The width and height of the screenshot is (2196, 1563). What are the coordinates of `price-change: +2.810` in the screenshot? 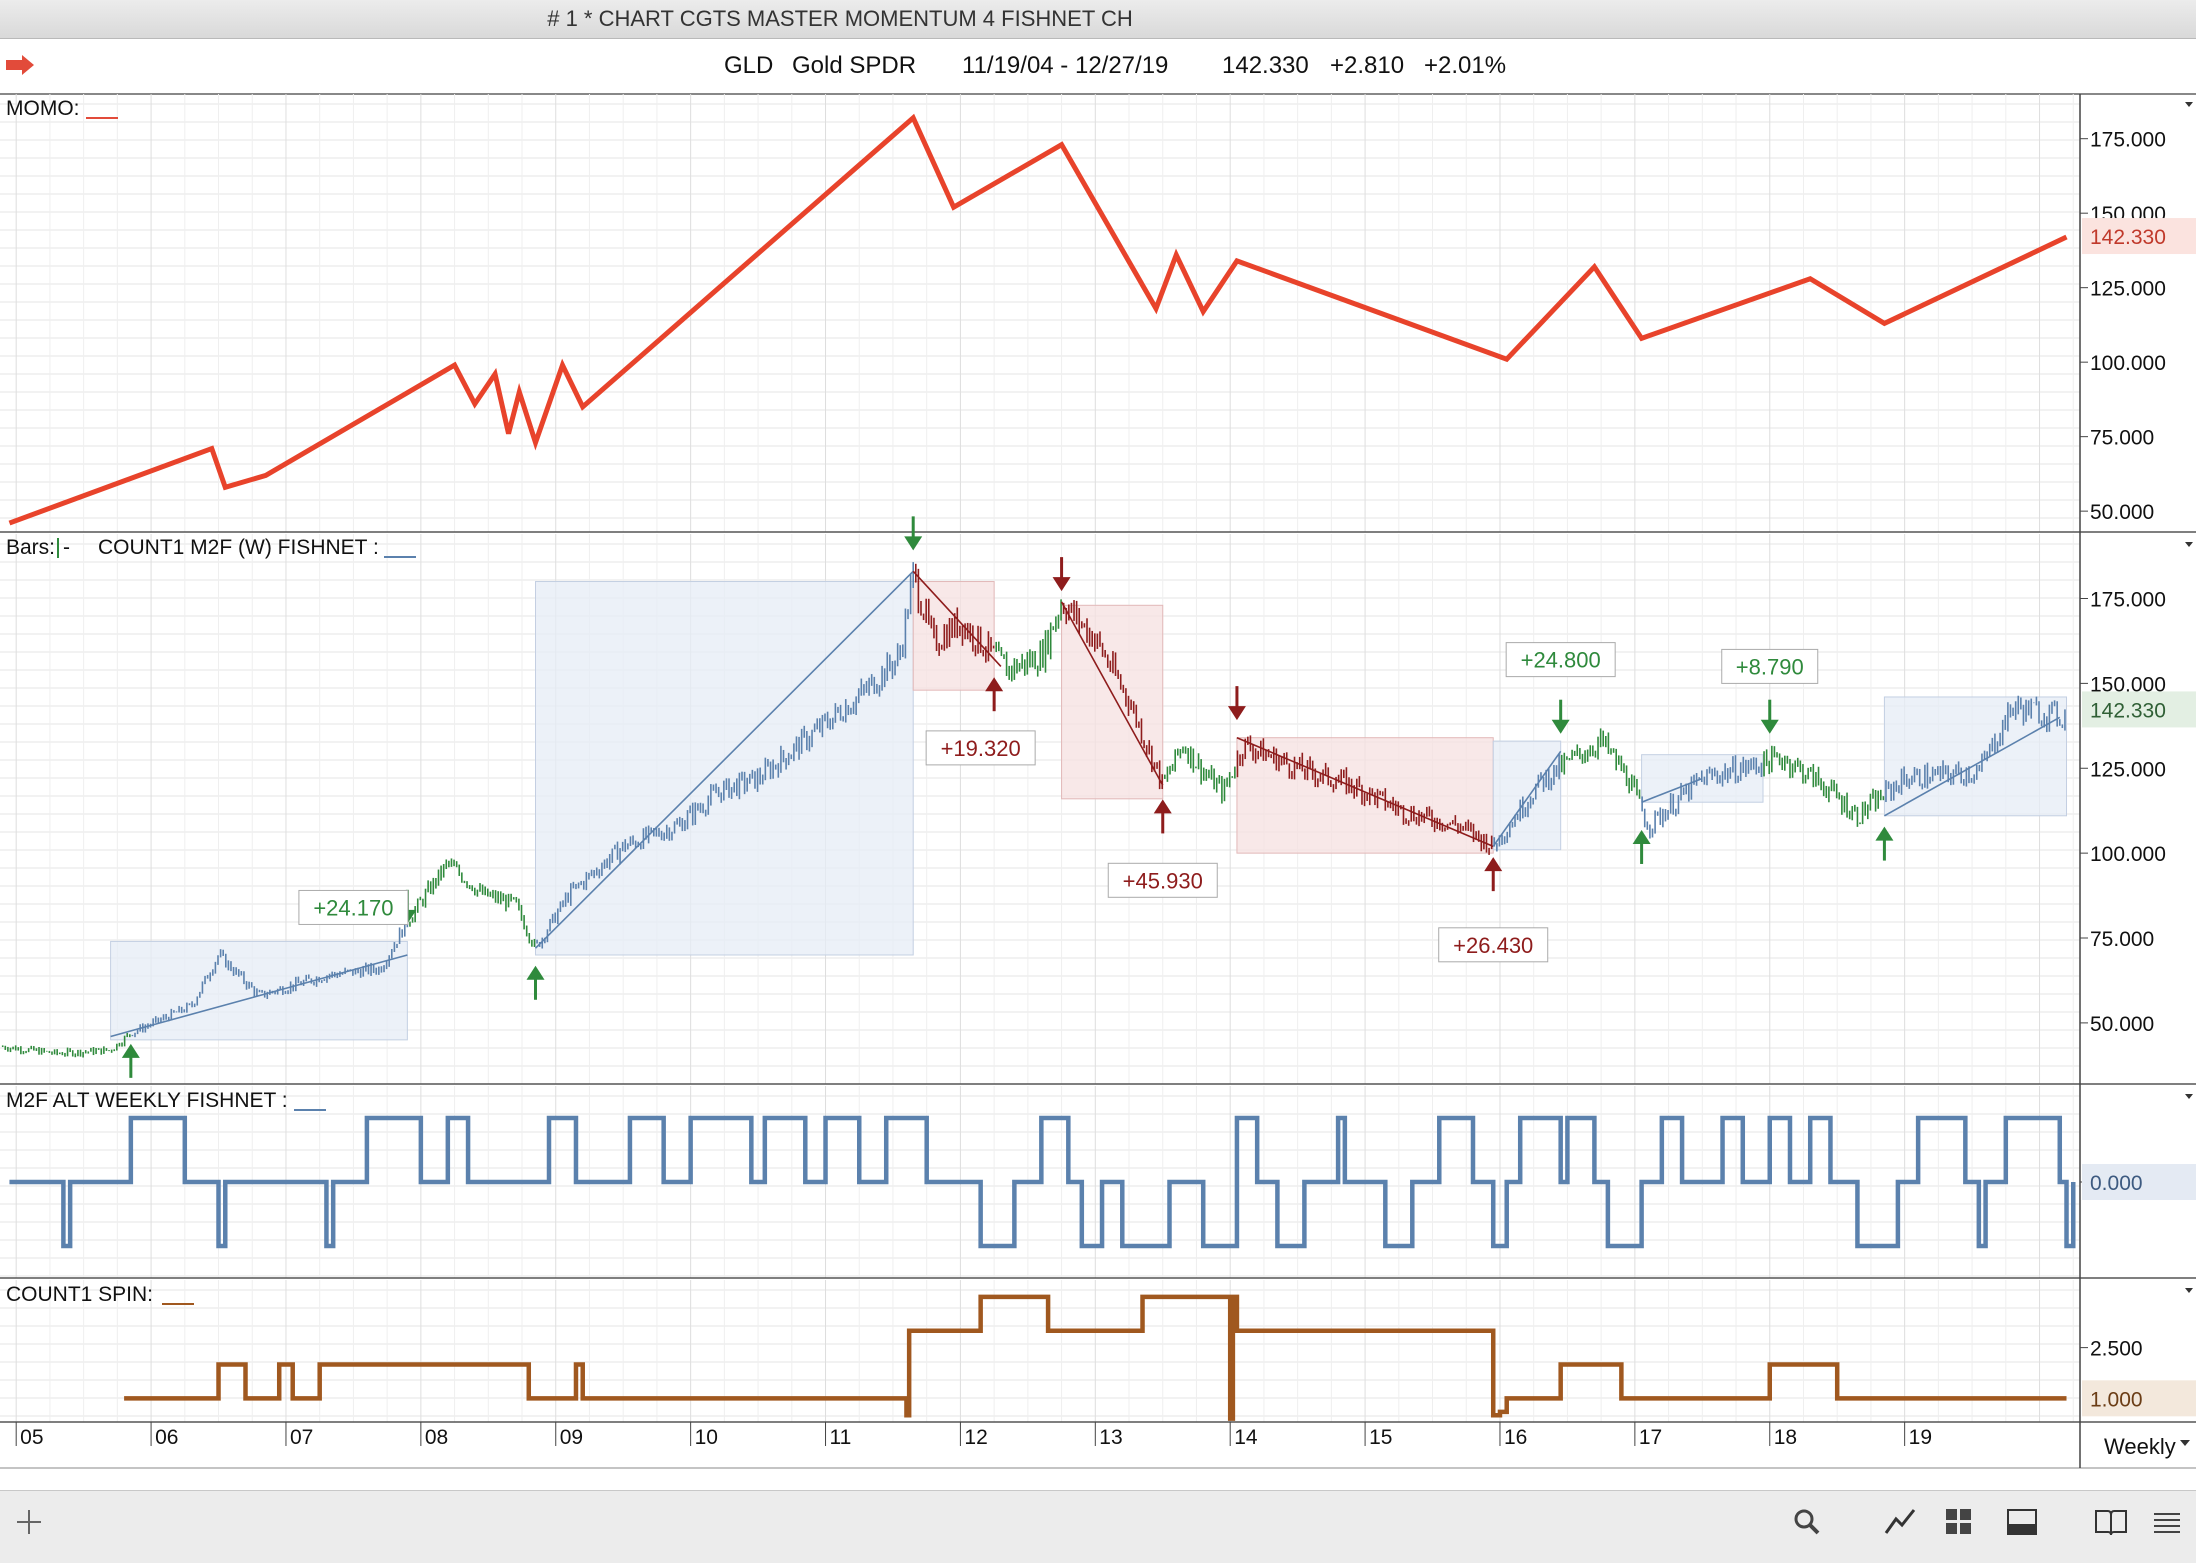 It's located at (1367, 65).